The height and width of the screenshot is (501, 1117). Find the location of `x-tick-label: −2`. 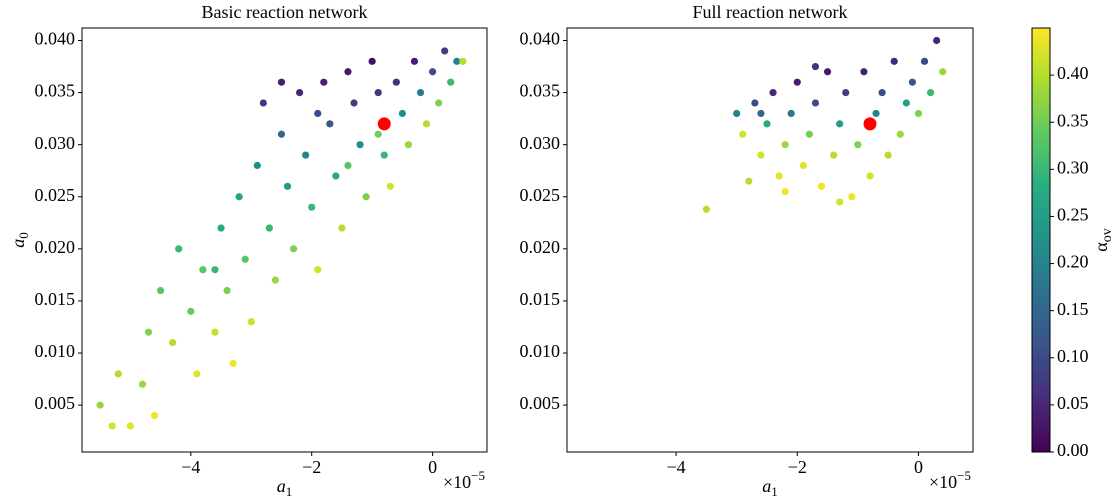

x-tick-label: −2 is located at coordinates (797, 467).